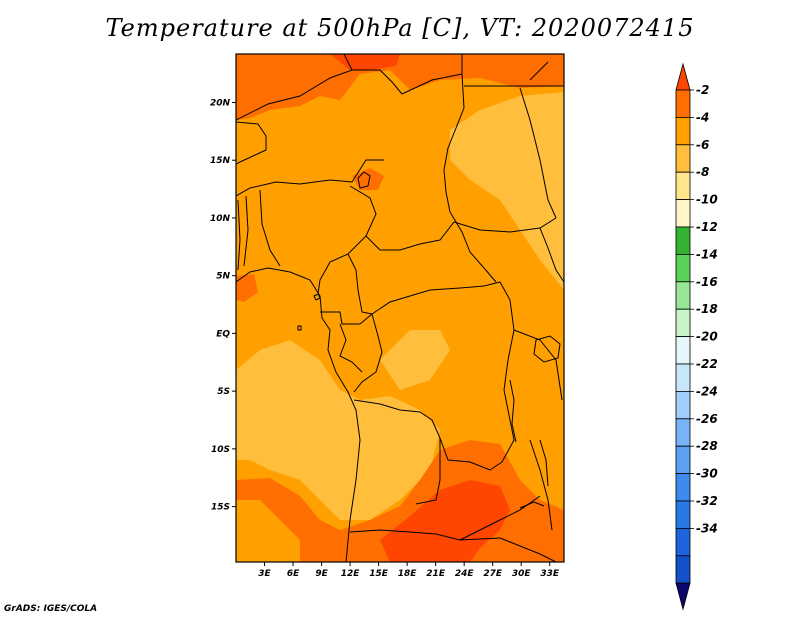 This screenshot has width=800, height=622. Describe the element at coordinates (268, 531) in the screenshot. I see `shade-sw-cool` at that location.